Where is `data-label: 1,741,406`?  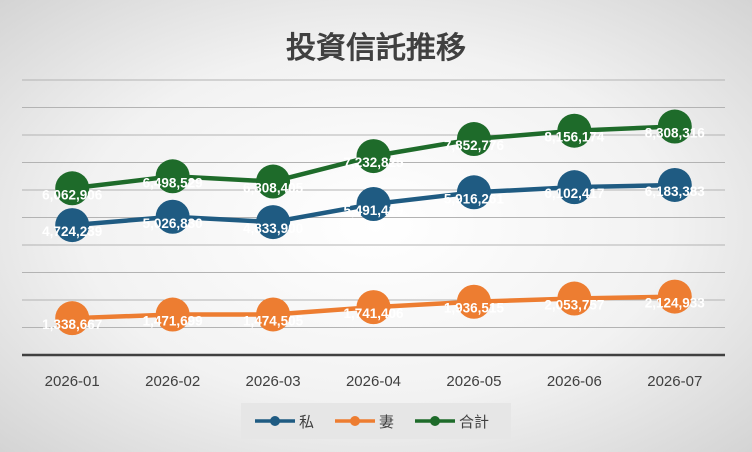
data-label: 1,741,406 is located at coordinates (373, 313).